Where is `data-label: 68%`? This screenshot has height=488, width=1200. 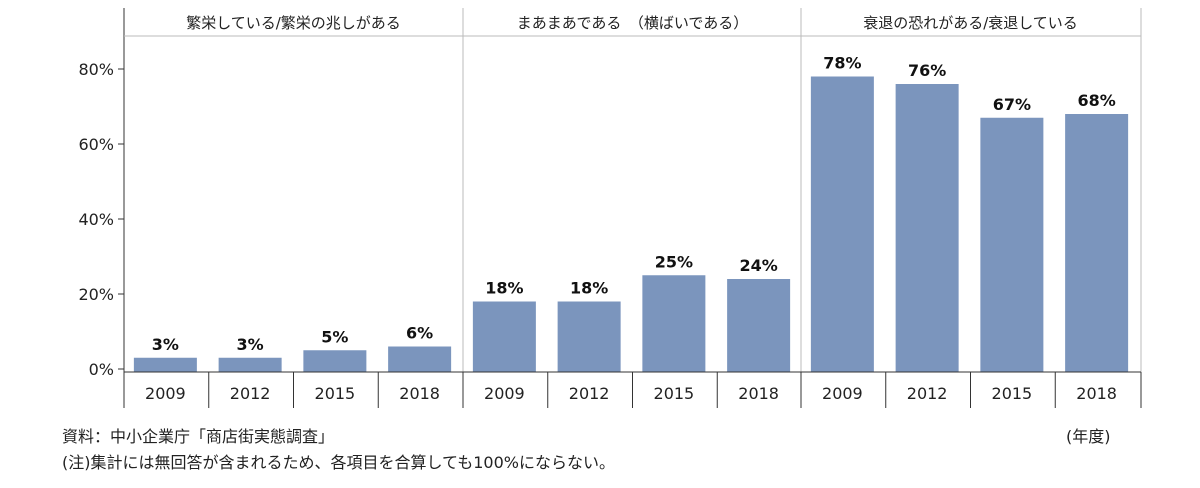 data-label: 68% is located at coordinates (1096, 100).